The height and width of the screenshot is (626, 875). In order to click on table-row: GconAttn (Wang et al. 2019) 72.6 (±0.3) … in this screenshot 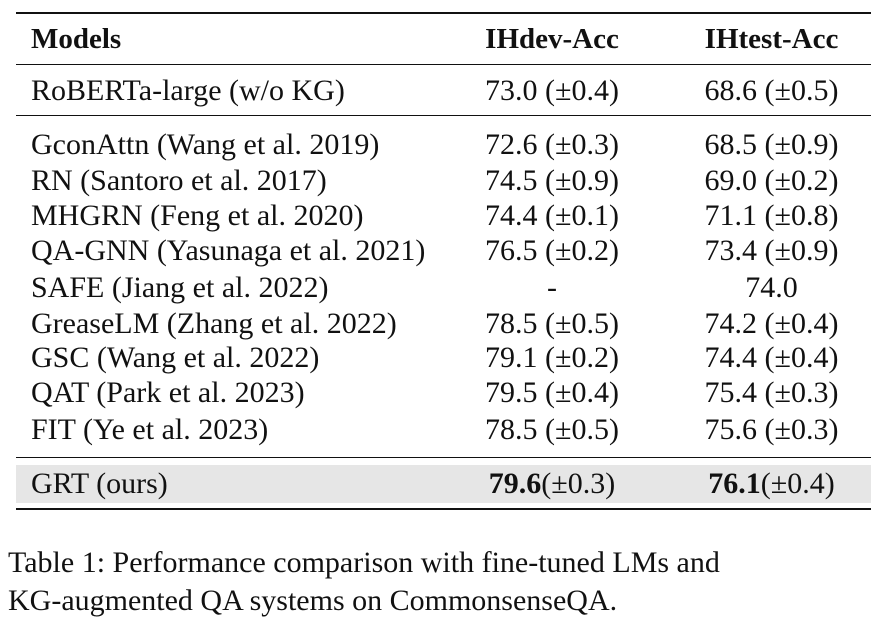, I will do `click(443, 145)`.